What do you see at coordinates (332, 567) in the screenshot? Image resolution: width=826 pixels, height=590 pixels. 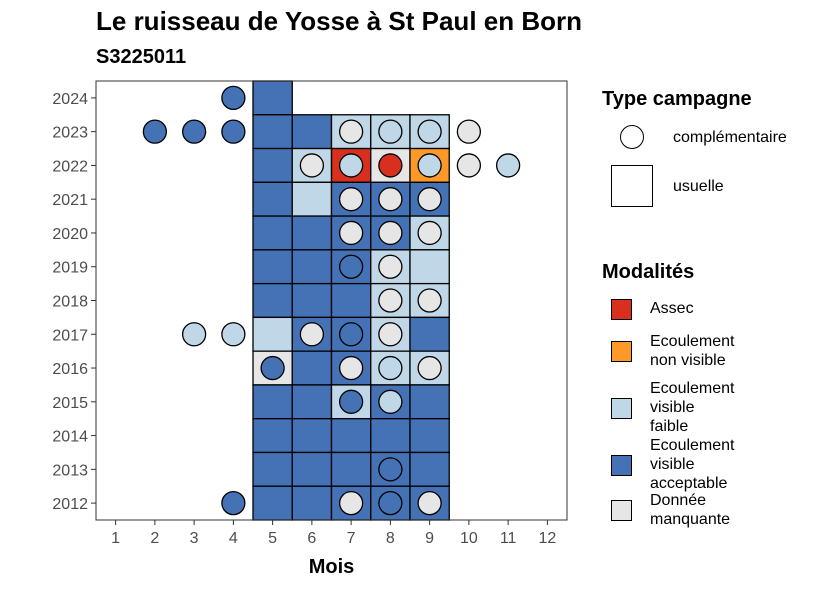 I see `x-axis-title: Mois` at bounding box center [332, 567].